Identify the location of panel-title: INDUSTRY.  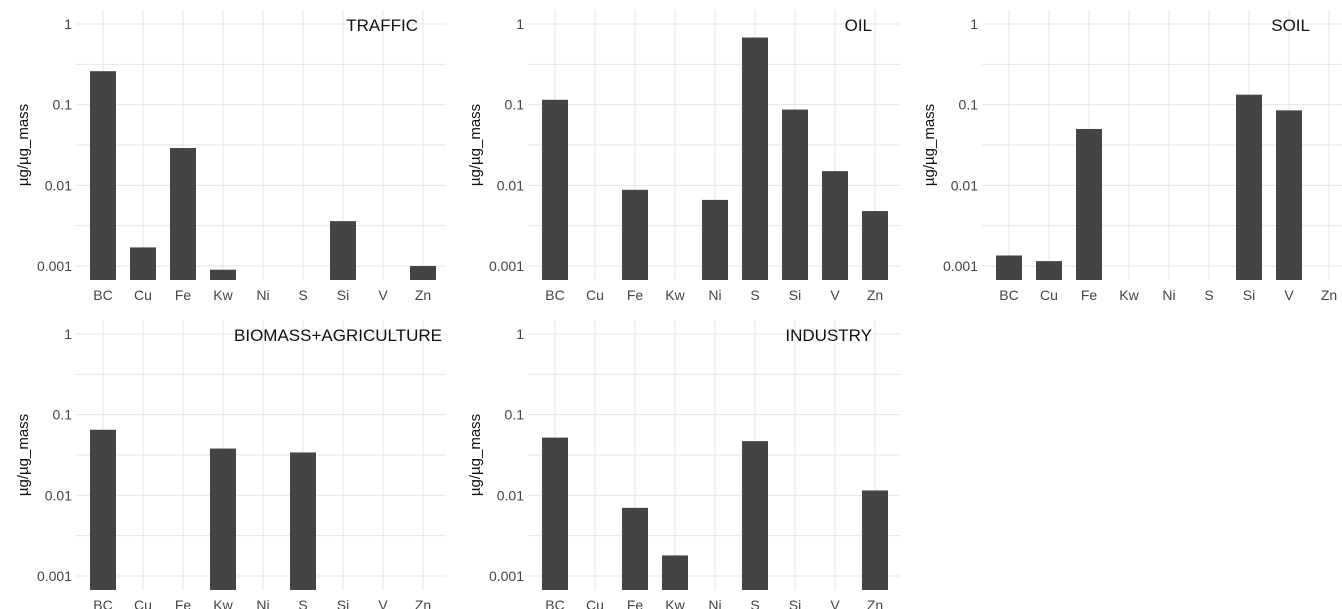
(828, 335).